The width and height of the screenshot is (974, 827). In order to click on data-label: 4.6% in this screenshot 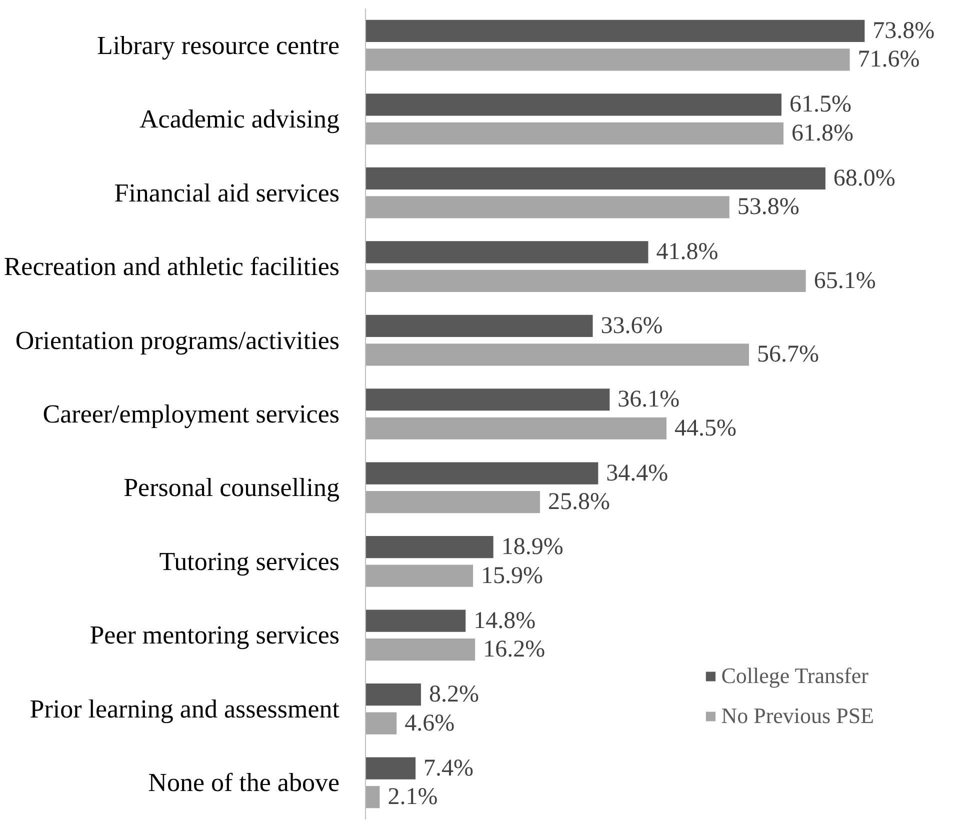, I will do `click(429, 723)`.